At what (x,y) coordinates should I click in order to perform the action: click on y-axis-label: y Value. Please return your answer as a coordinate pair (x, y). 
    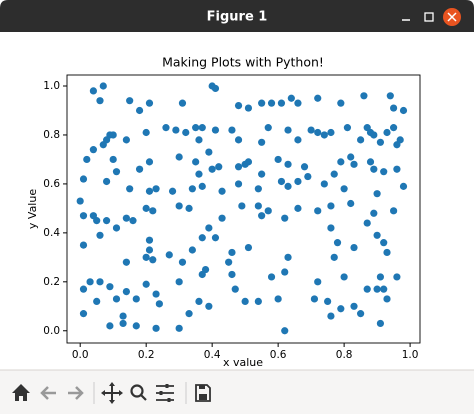
    Looking at the image, I should click on (32, 209).